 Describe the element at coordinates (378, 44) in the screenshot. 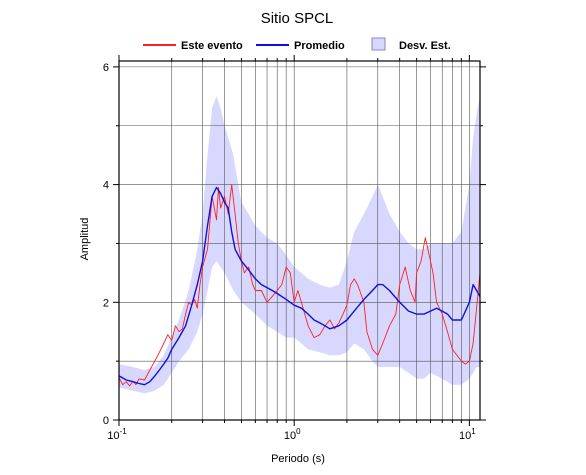

I see `legend-swatch-band` at that location.